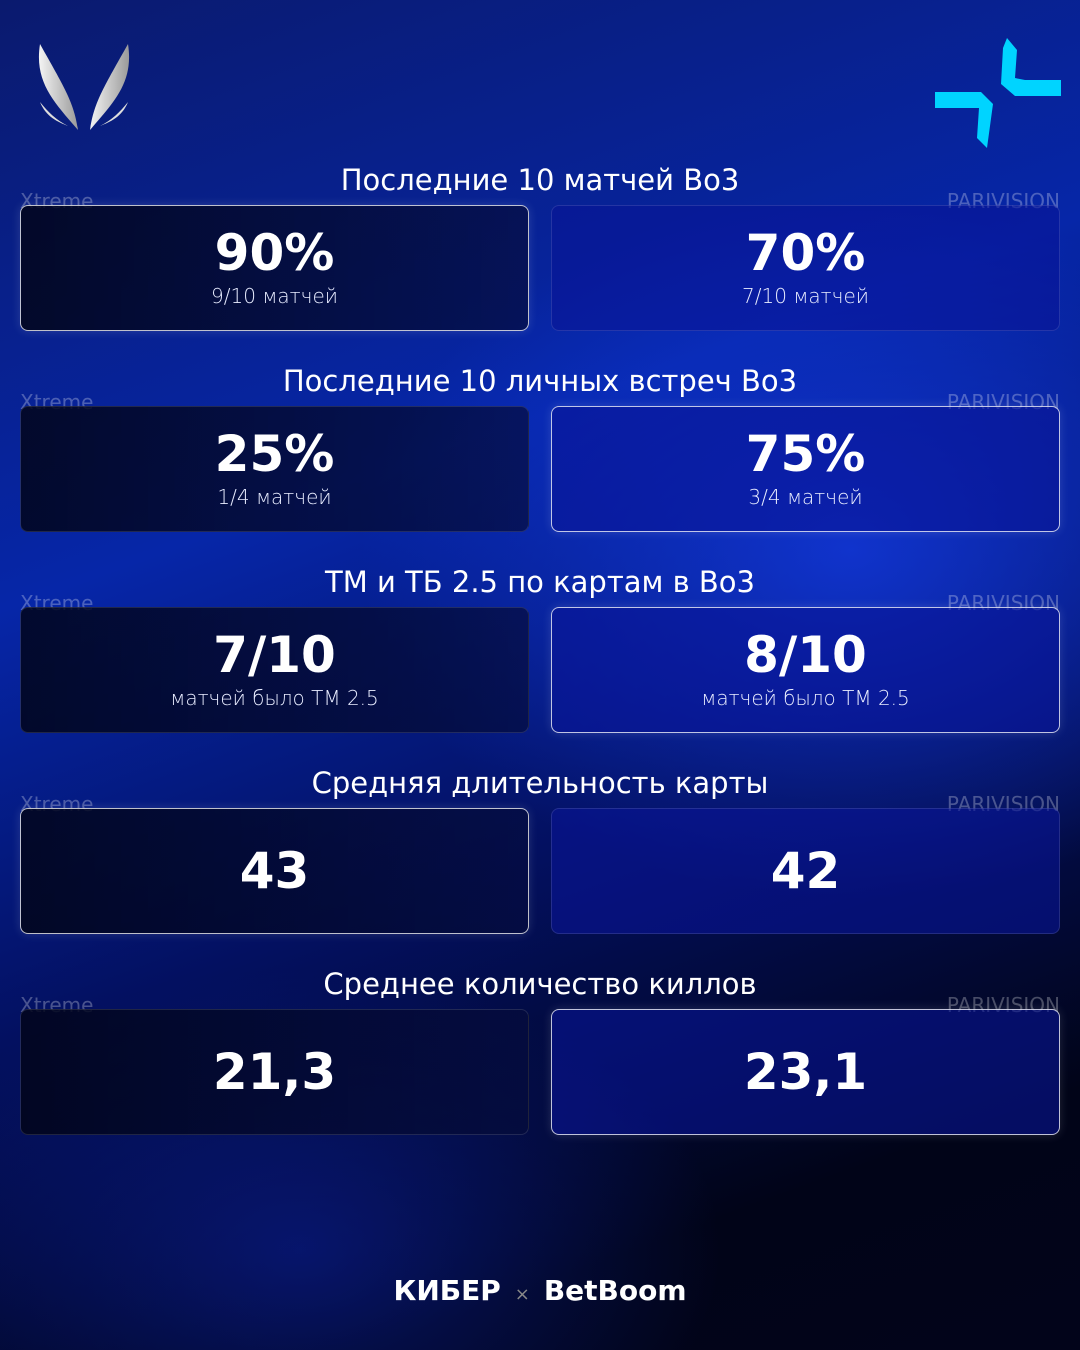 This screenshot has height=1350, width=1080. What do you see at coordinates (274, 655) in the screenshot?
I see `stat-value: 7/10` at bounding box center [274, 655].